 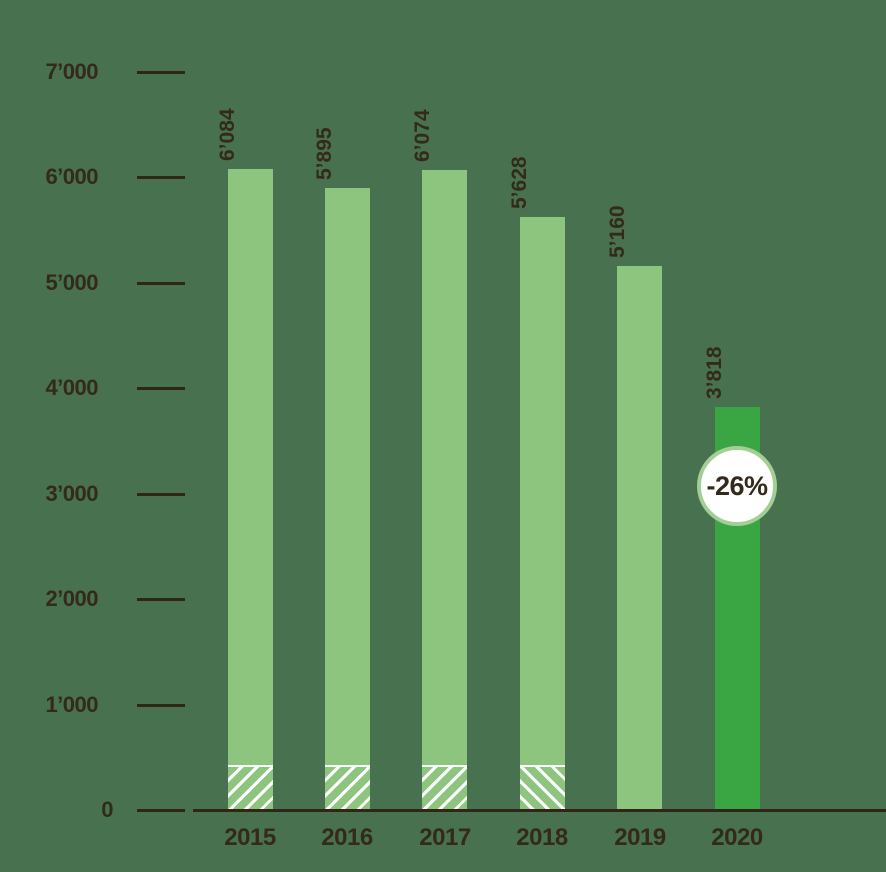 I want to click on x-tick-label-2019: 2019, so click(x=640, y=837).